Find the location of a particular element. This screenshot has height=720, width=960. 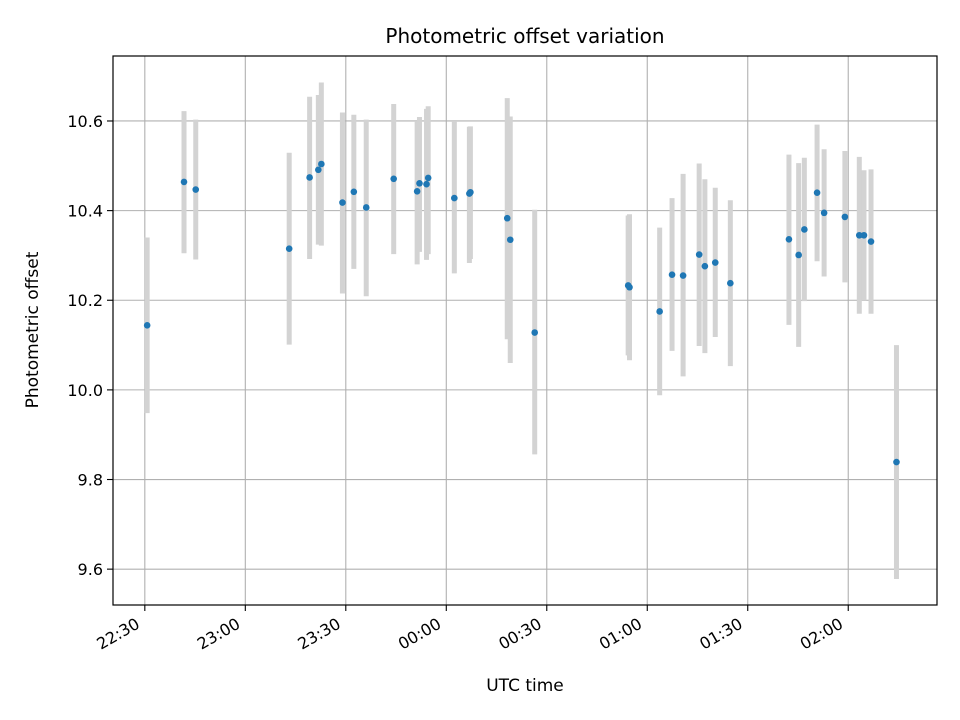

y-tick-label: 10.6 is located at coordinates (85, 121).